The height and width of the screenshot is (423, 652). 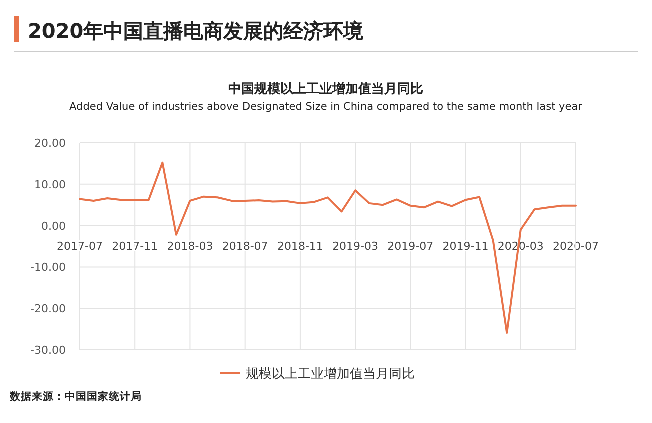 I want to click on chart-title: 2020年中国直播电商发展的经济环境, so click(x=196, y=31).